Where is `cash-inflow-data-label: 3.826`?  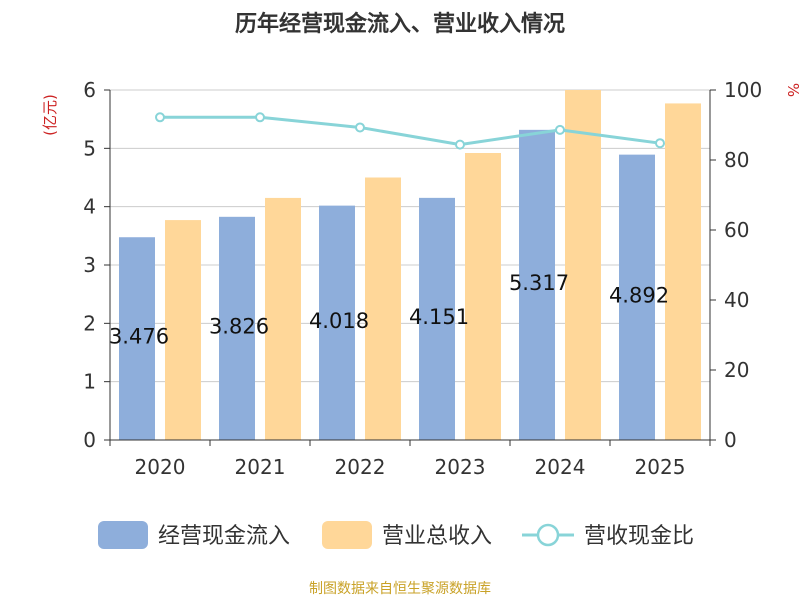
cash-inflow-data-label: 3.826 is located at coordinates (239, 326).